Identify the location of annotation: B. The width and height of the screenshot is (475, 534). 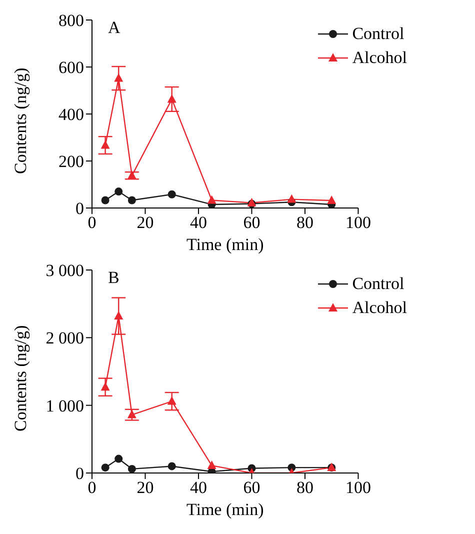
(114, 278).